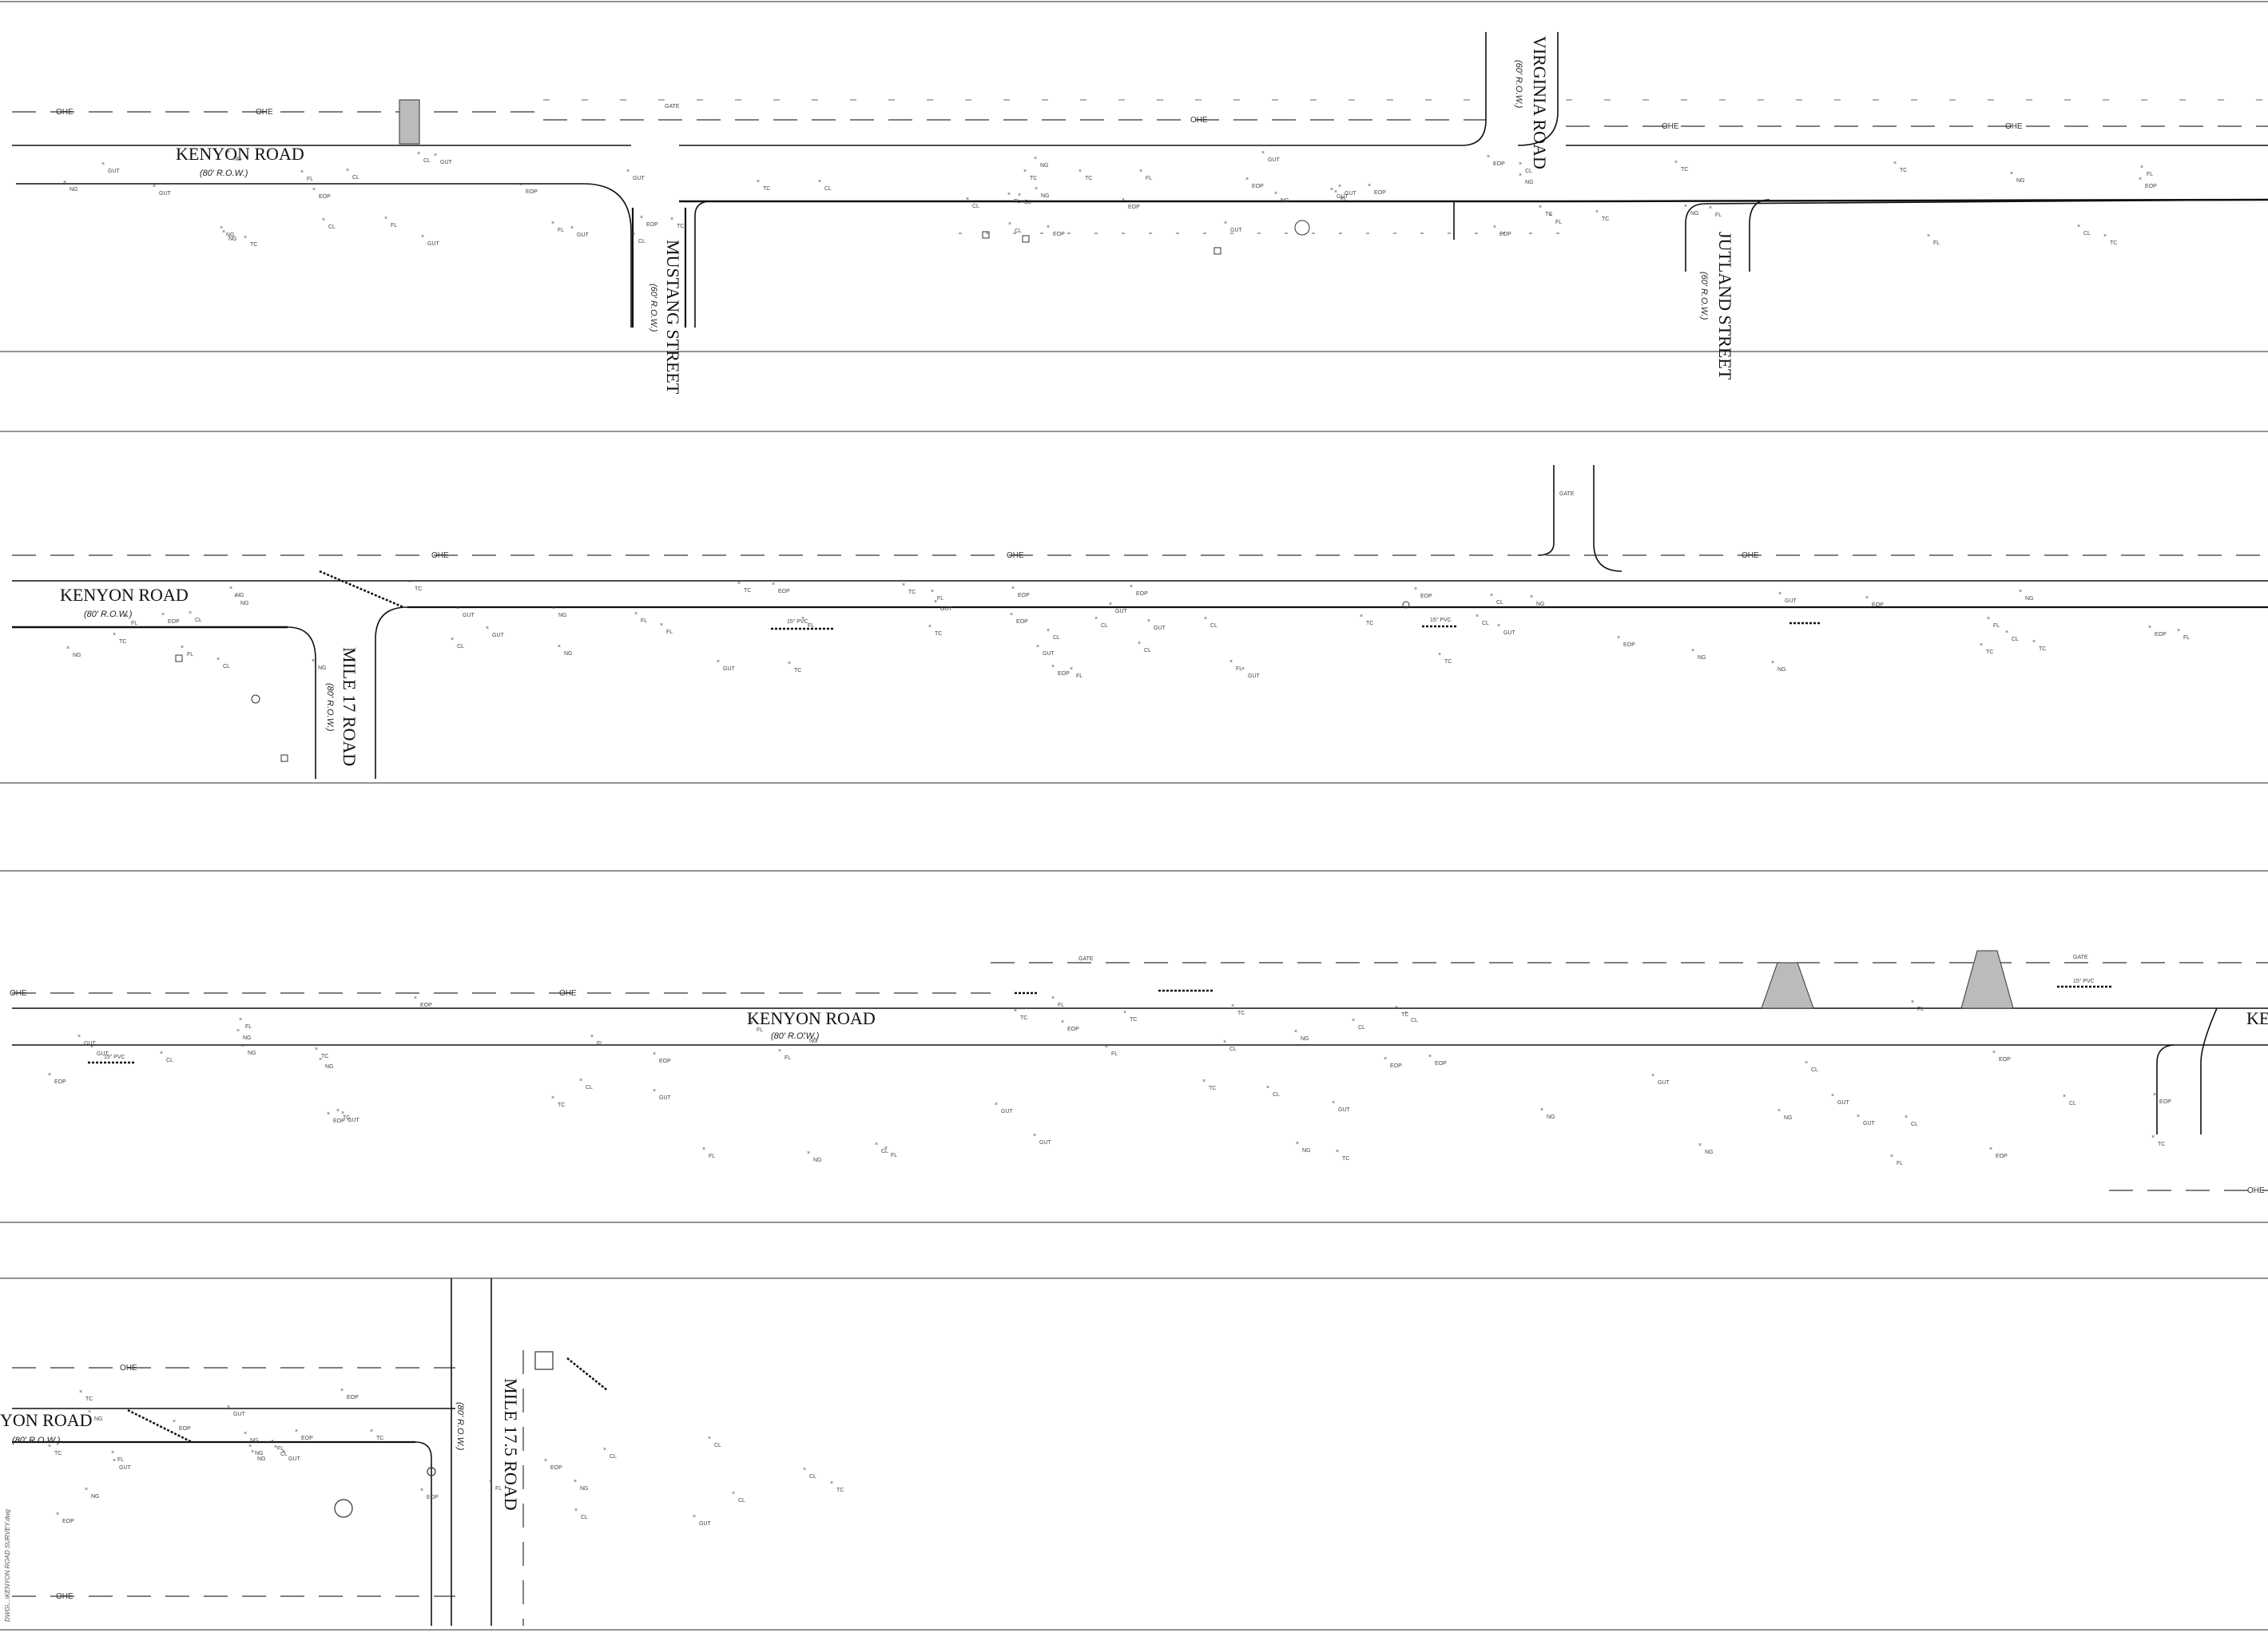 This screenshot has height=1633, width=2268. What do you see at coordinates (2080, 957) in the screenshot?
I see `gate-label: GATE` at bounding box center [2080, 957].